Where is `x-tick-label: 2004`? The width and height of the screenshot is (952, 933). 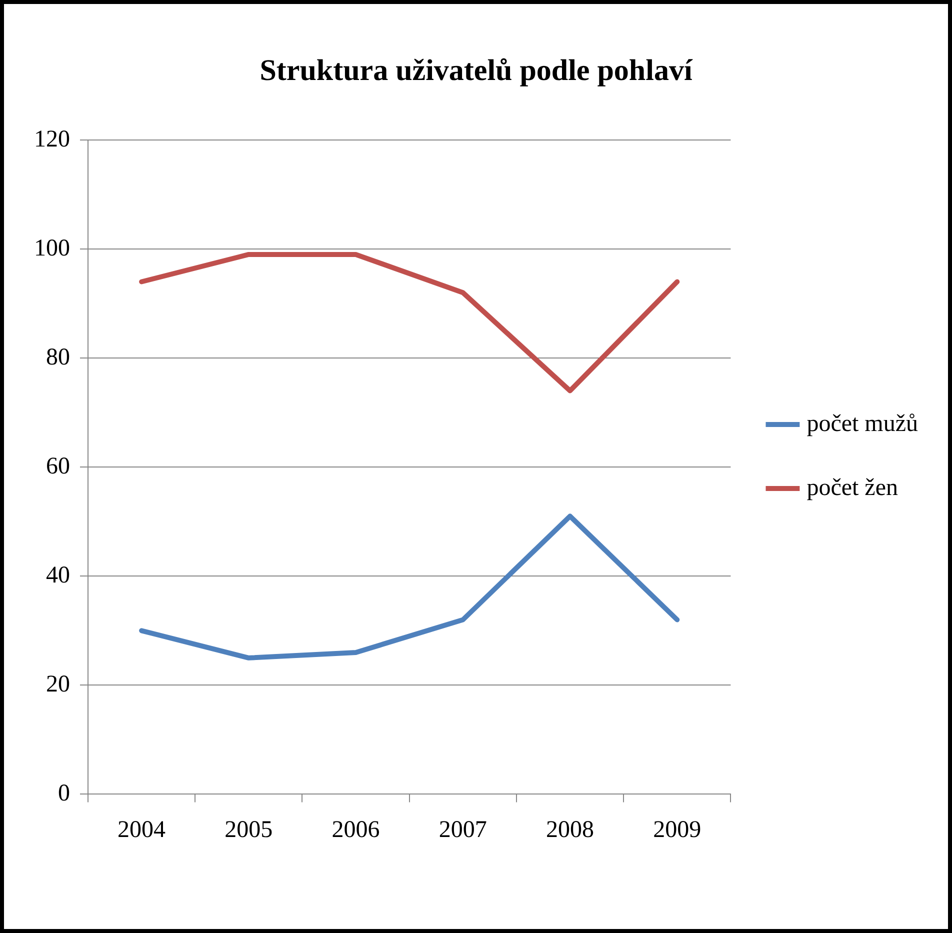
x-tick-label: 2004 is located at coordinates (142, 829).